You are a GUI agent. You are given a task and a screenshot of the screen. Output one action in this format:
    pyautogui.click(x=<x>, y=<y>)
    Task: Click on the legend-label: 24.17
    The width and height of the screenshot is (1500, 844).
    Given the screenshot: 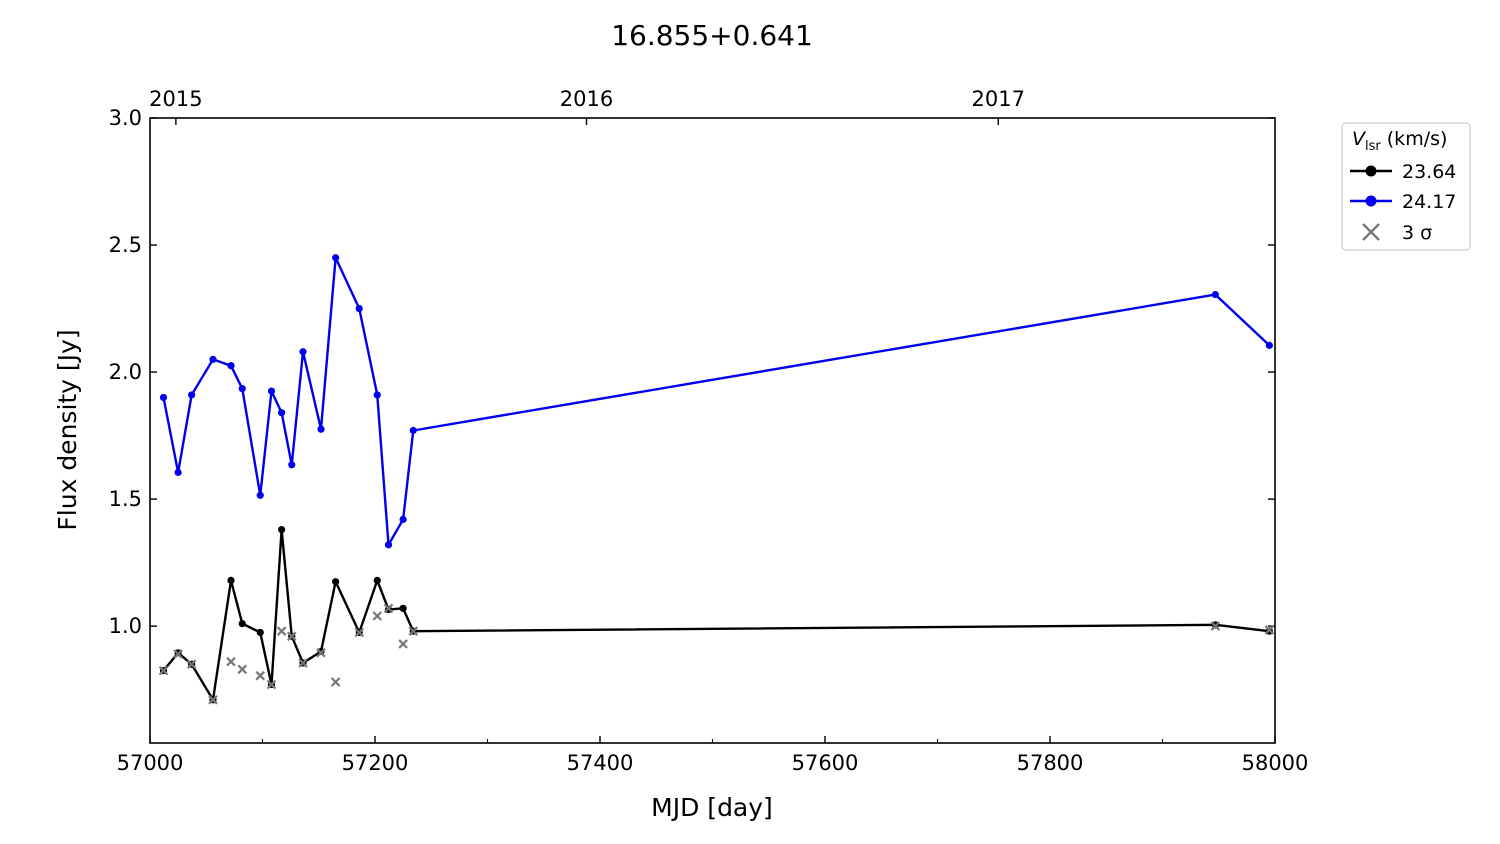 What is the action you would take?
    pyautogui.click(x=1429, y=202)
    